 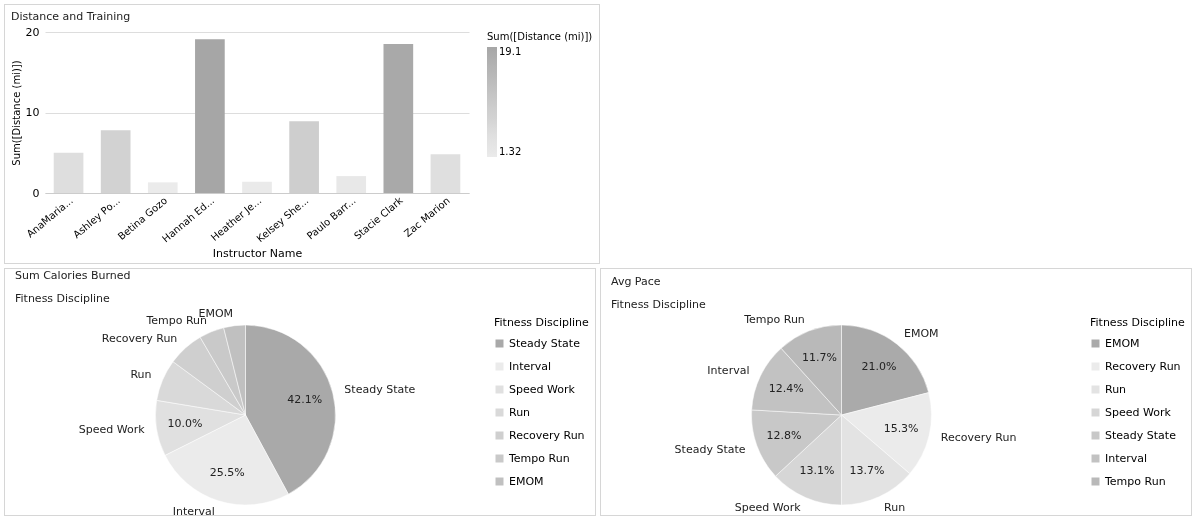 I want to click on color-bar-title: Sum([Distance (mi)]), so click(x=540, y=36).